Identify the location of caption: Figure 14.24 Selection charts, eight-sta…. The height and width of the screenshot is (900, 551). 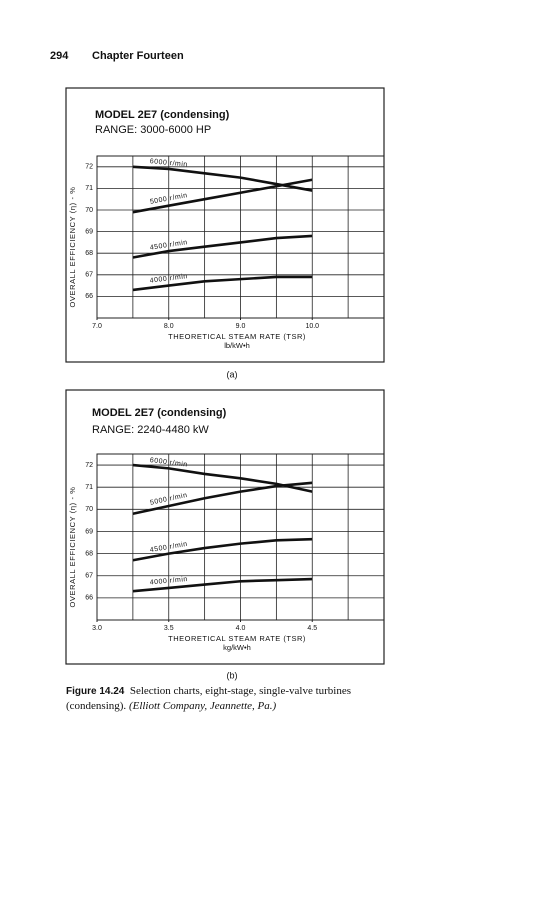
(227, 698).